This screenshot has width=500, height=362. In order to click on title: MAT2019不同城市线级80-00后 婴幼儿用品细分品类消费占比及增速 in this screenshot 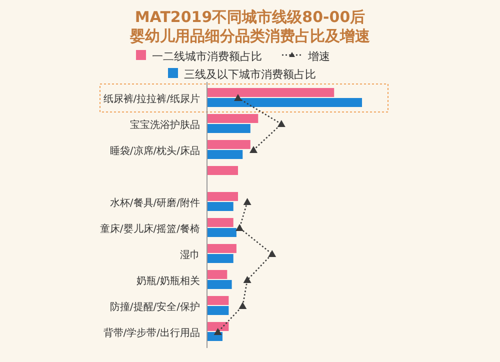, I will do `click(250, 26)`.